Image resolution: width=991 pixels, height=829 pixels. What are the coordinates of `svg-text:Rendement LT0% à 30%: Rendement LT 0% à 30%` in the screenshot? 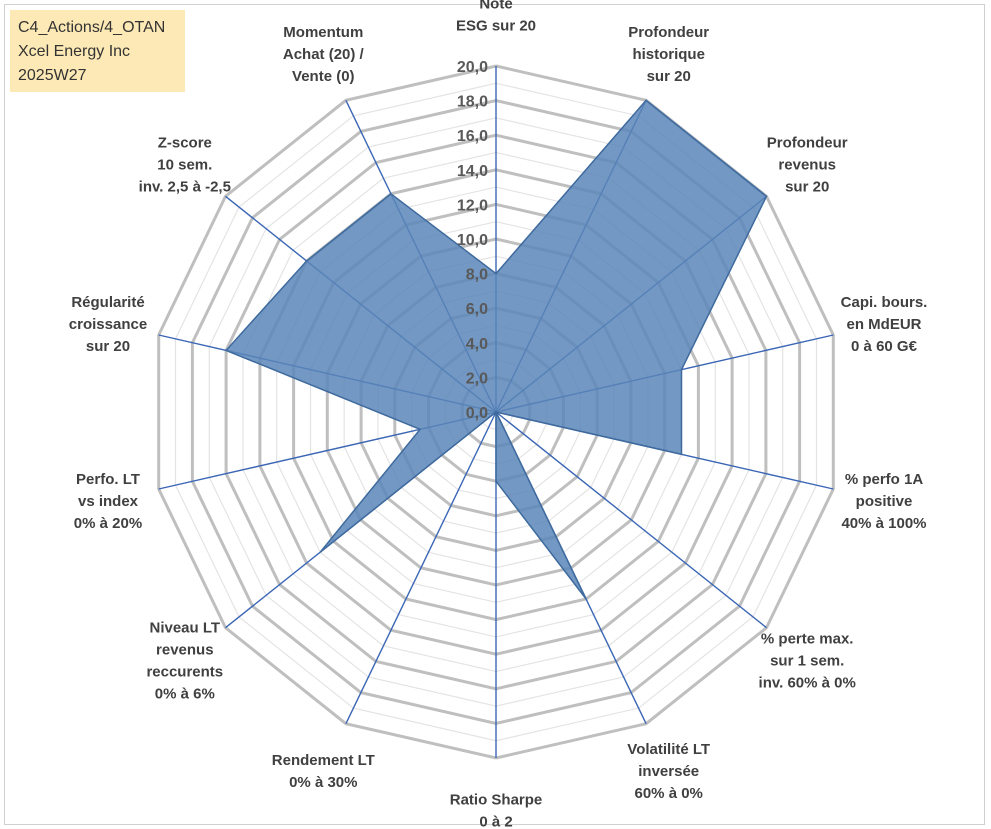 It's located at (323, 771).